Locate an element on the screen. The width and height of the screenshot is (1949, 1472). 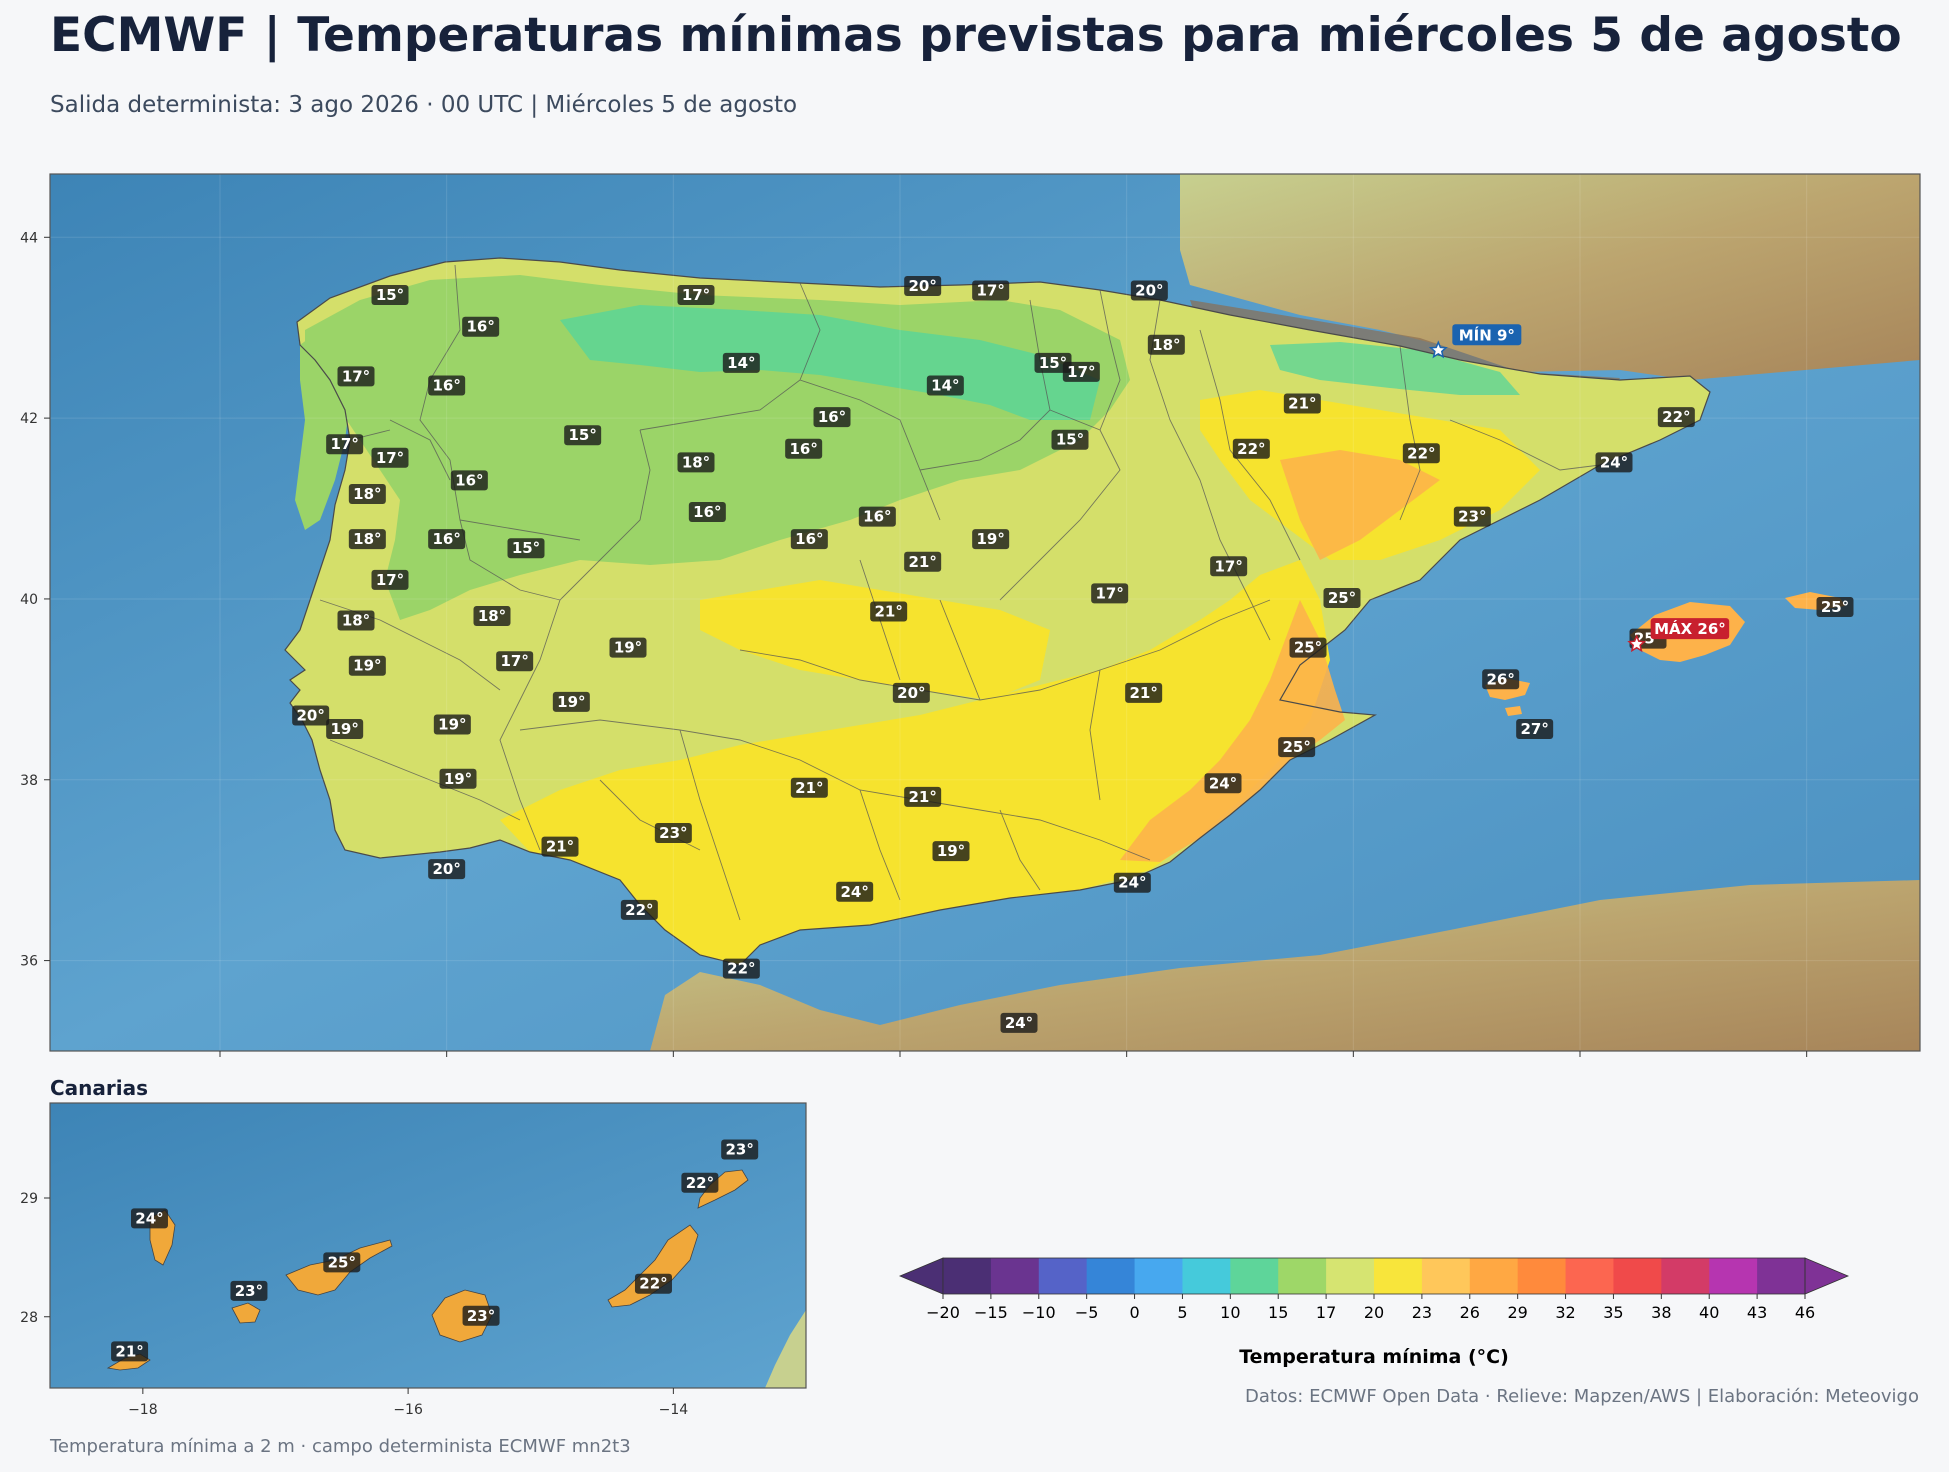
min-temp-marker-label: MÍN 9° is located at coordinates (1487, 334).